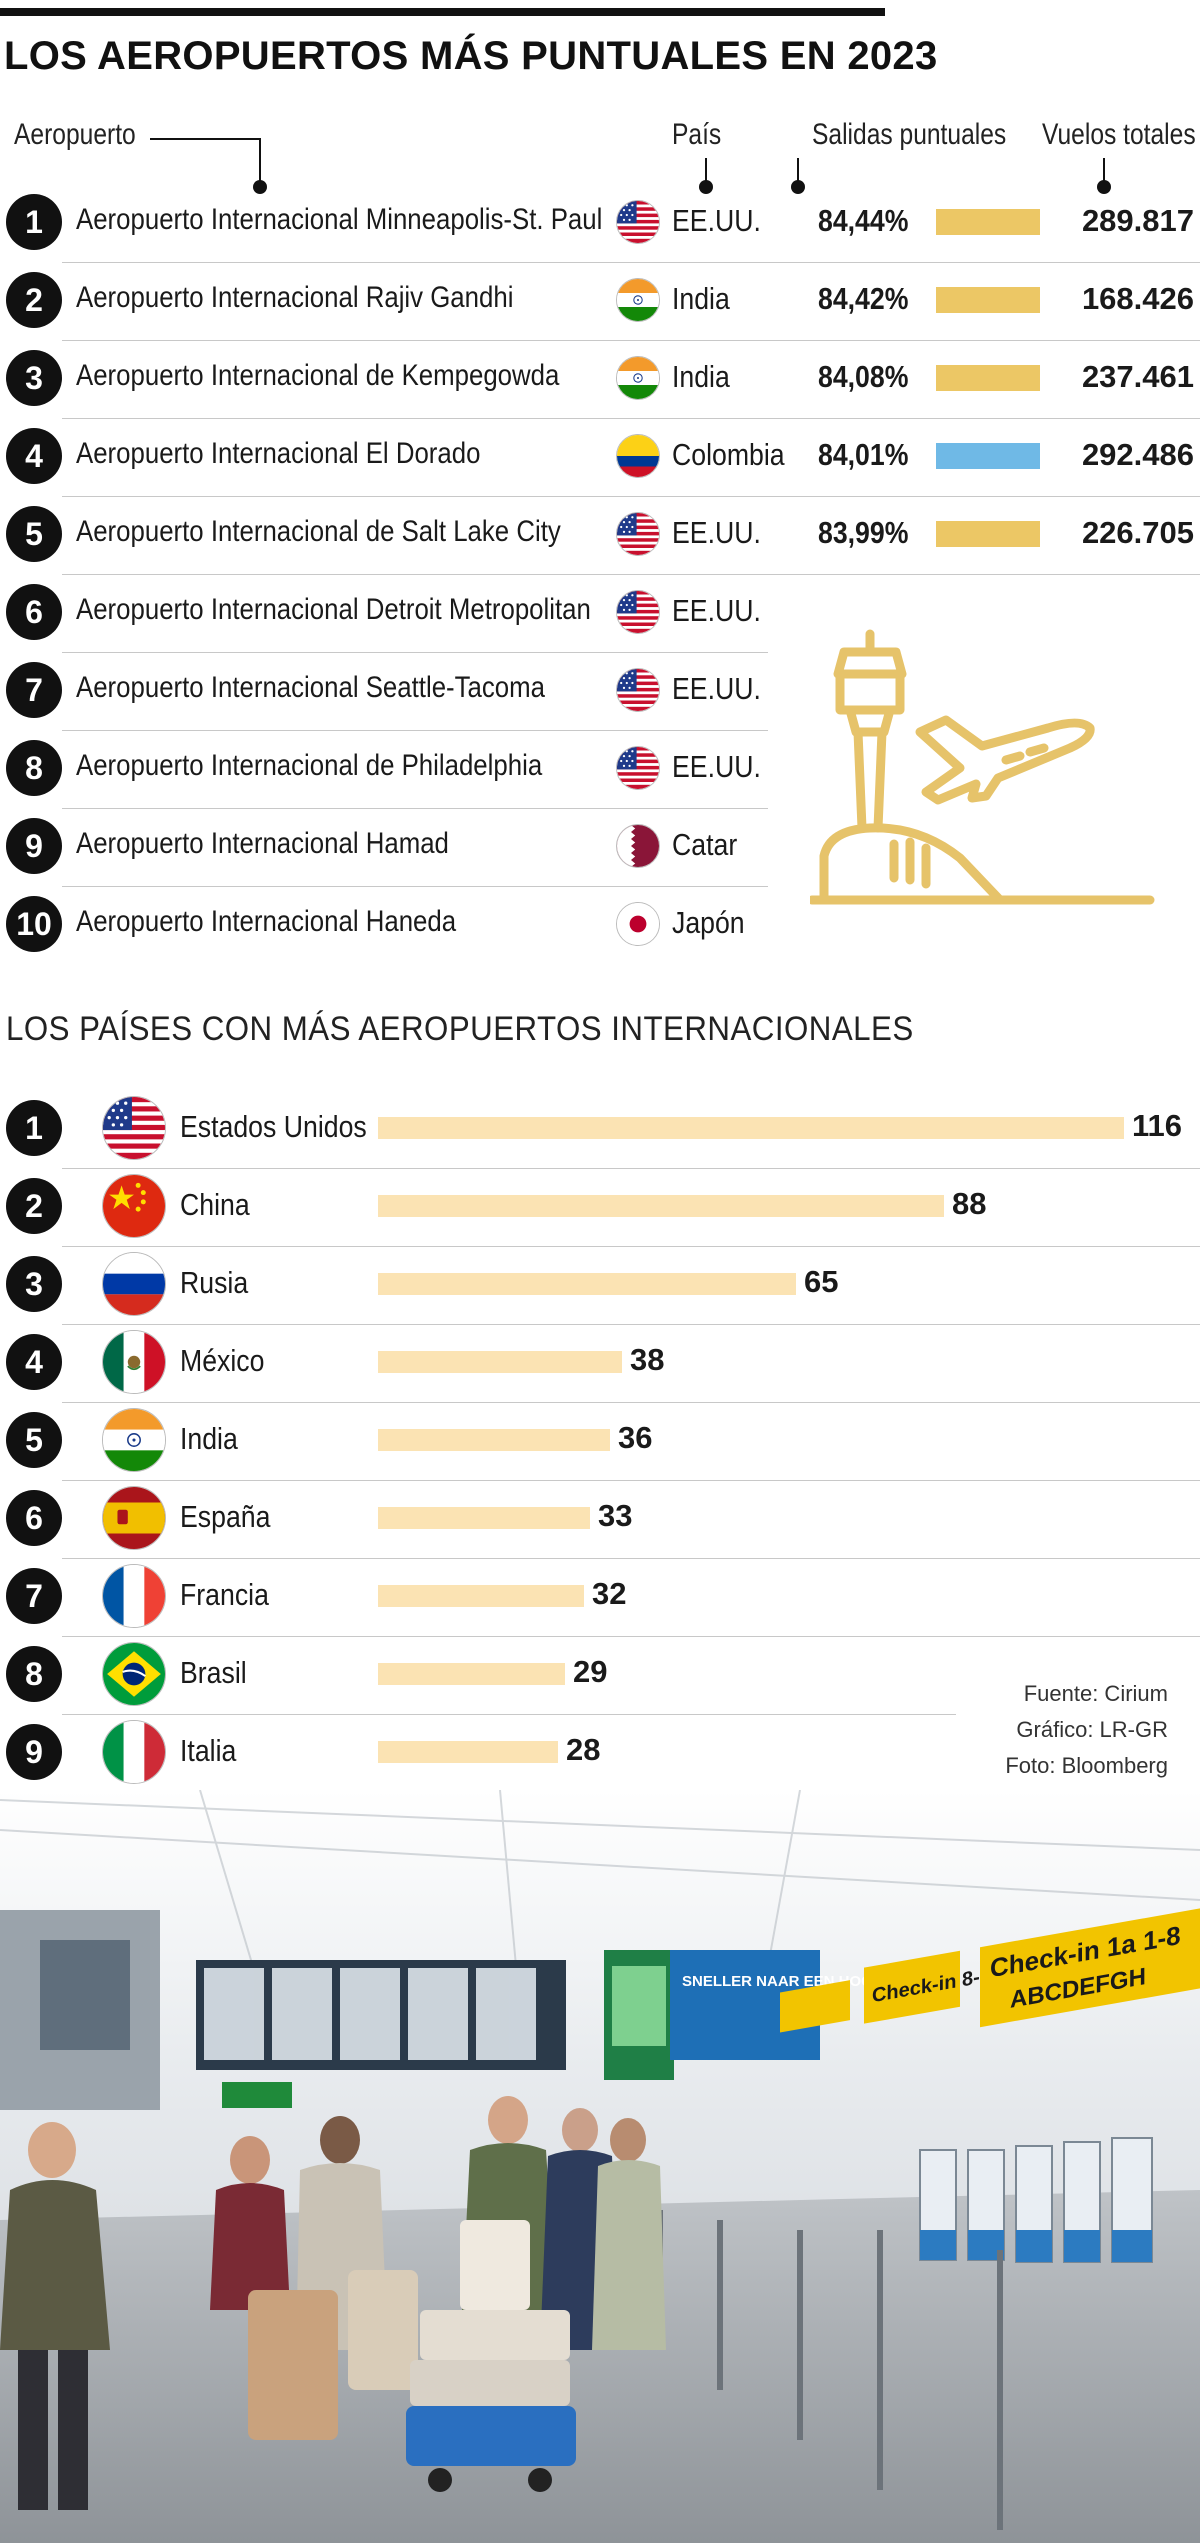 This screenshot has height=2543, width=1200. What do you see at coordinates (134, 1518) in the screenshot?
I see `spain-flag-icon` at bounding box center [134, 1518].